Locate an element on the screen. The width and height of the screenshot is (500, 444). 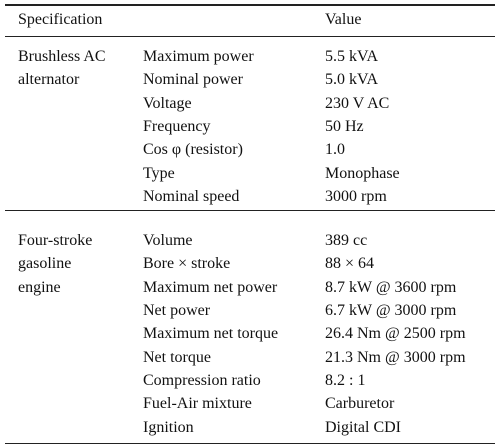
parameter-cell: Voltage is located at coordinates (167, 103).